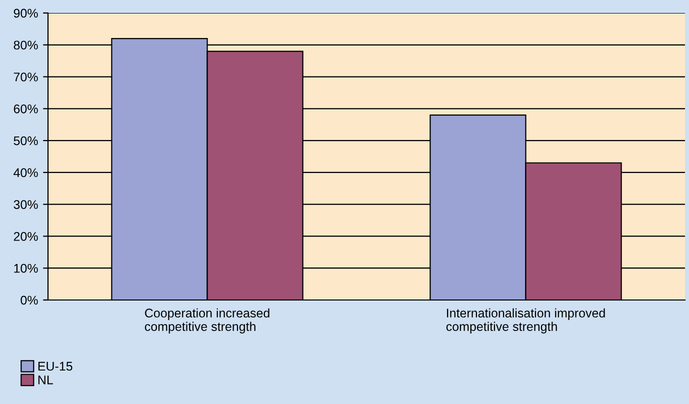  What do you see at coordinates (26, 141) in the screenshot?
I see `y-tick-label: 50%` at bounding box center [26, 141].